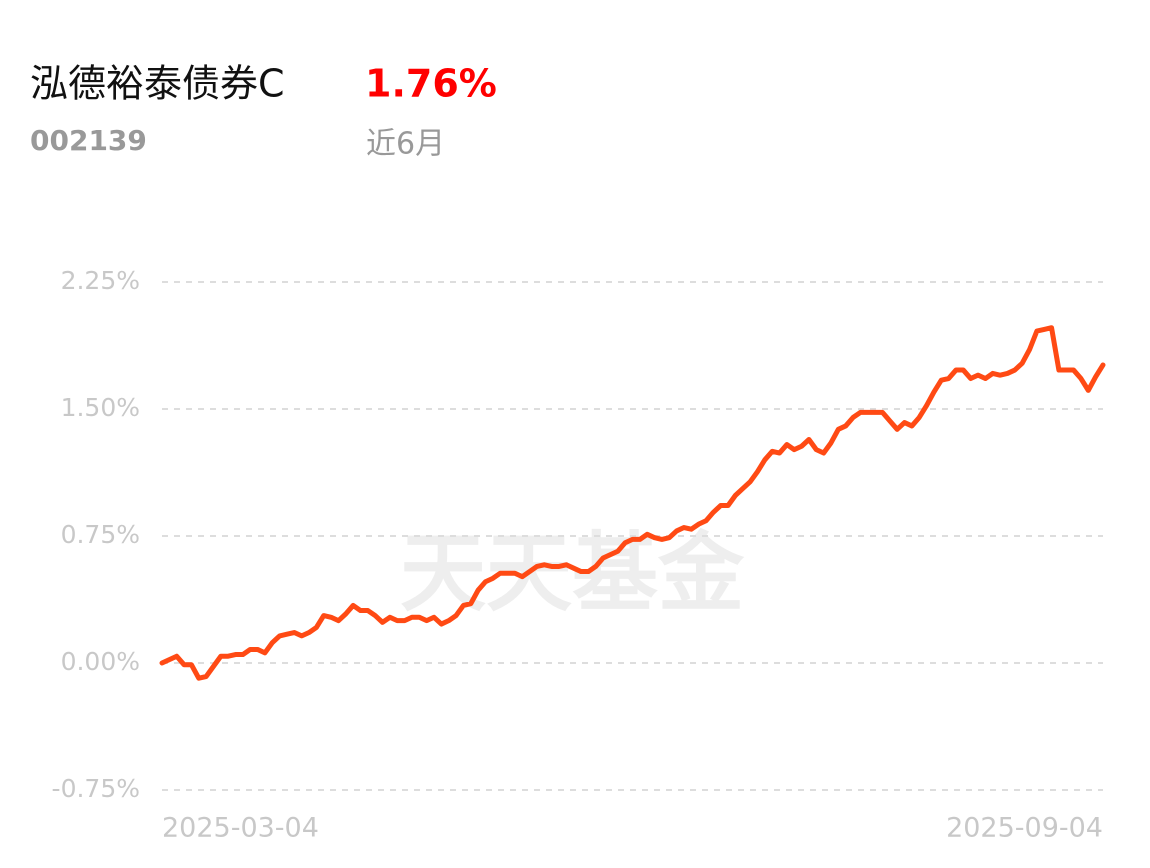 Image resolution: width=1150 pixels, height=868 pixels. Describe the element at coordinates (431, 84) in the screenshot. I see `return-value: 1.76%` at that location.